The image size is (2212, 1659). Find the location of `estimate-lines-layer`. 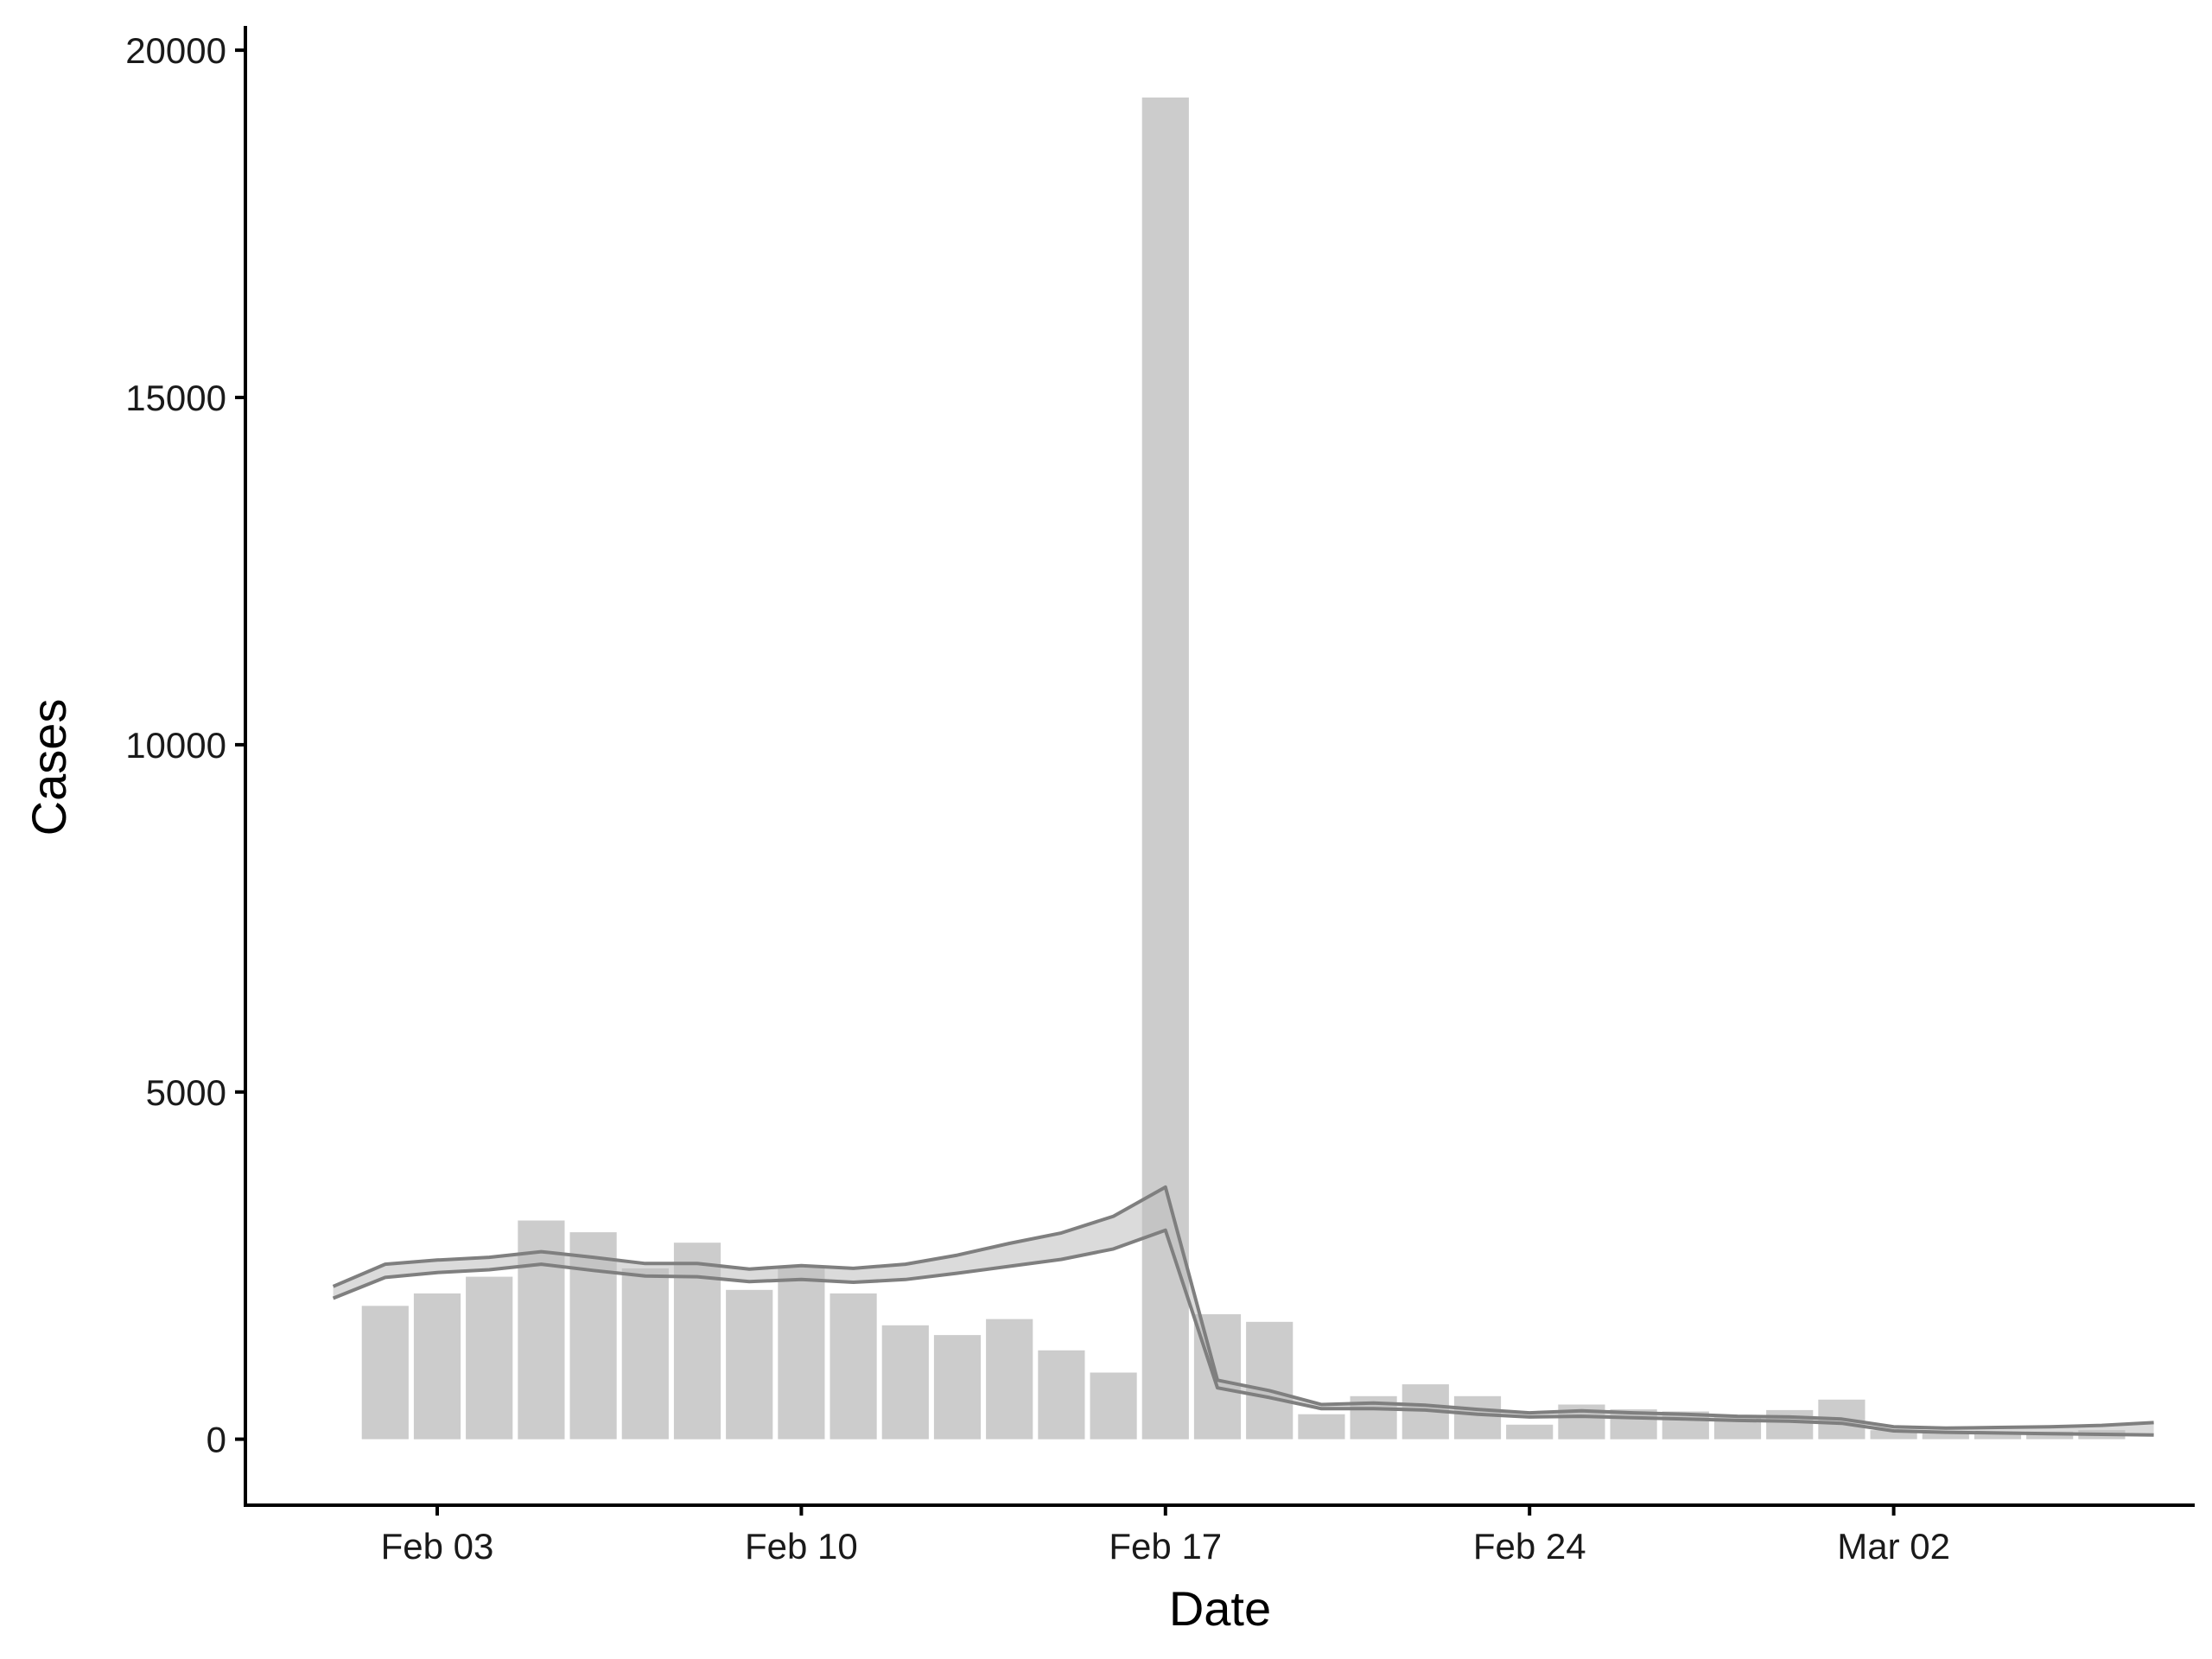

estimate-lines-layer is located at coordinates (1243, 1311).